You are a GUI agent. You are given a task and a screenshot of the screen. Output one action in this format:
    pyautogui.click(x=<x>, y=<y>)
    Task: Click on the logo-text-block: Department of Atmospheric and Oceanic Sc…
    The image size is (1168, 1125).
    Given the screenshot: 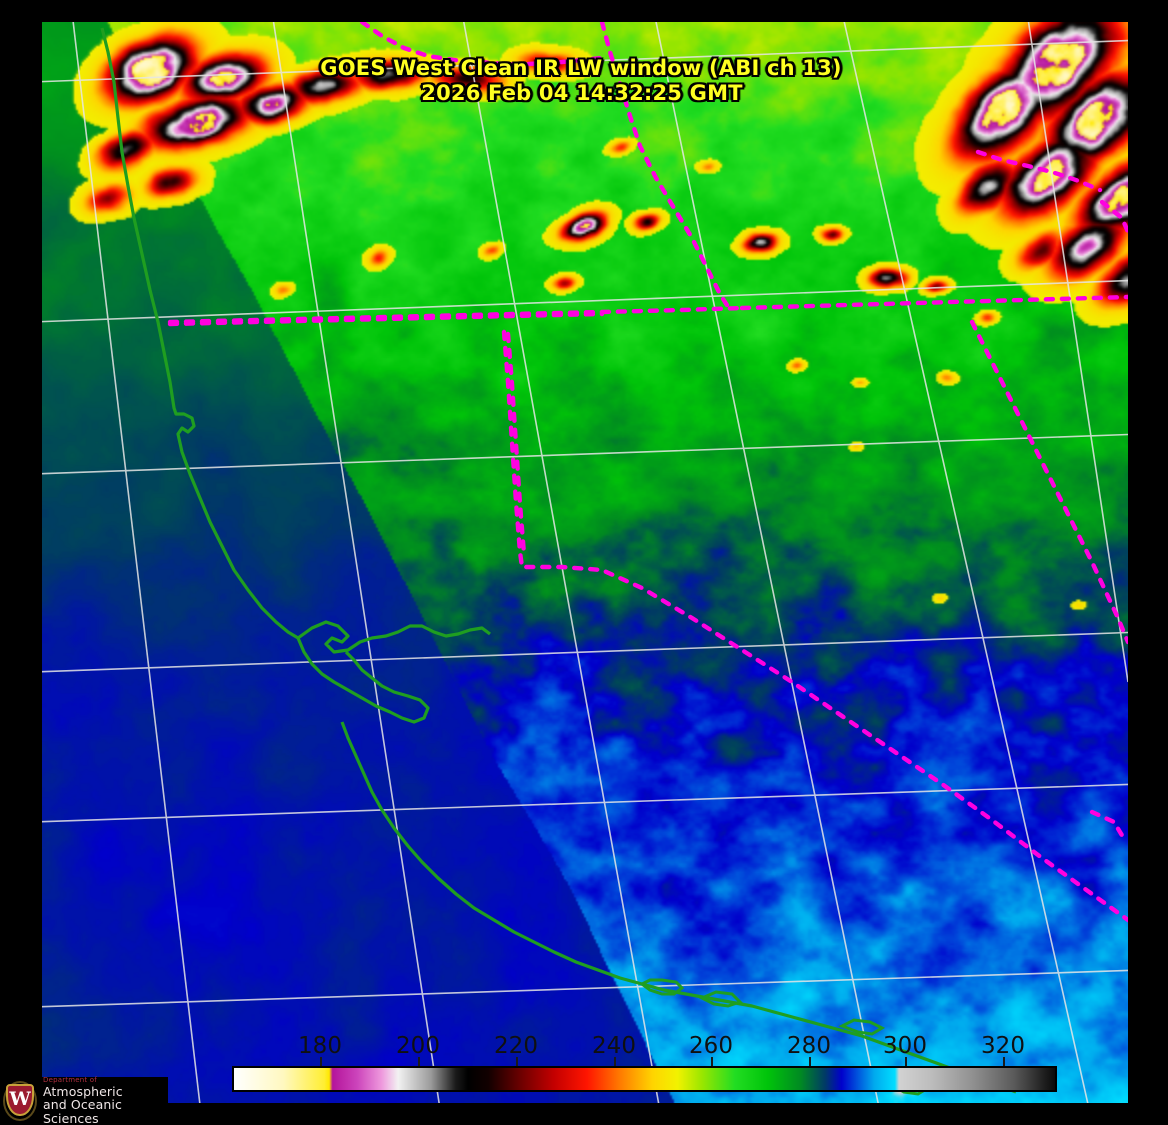 What is the action you would take?
    pyautogui.click(x=105, y=1100)
    